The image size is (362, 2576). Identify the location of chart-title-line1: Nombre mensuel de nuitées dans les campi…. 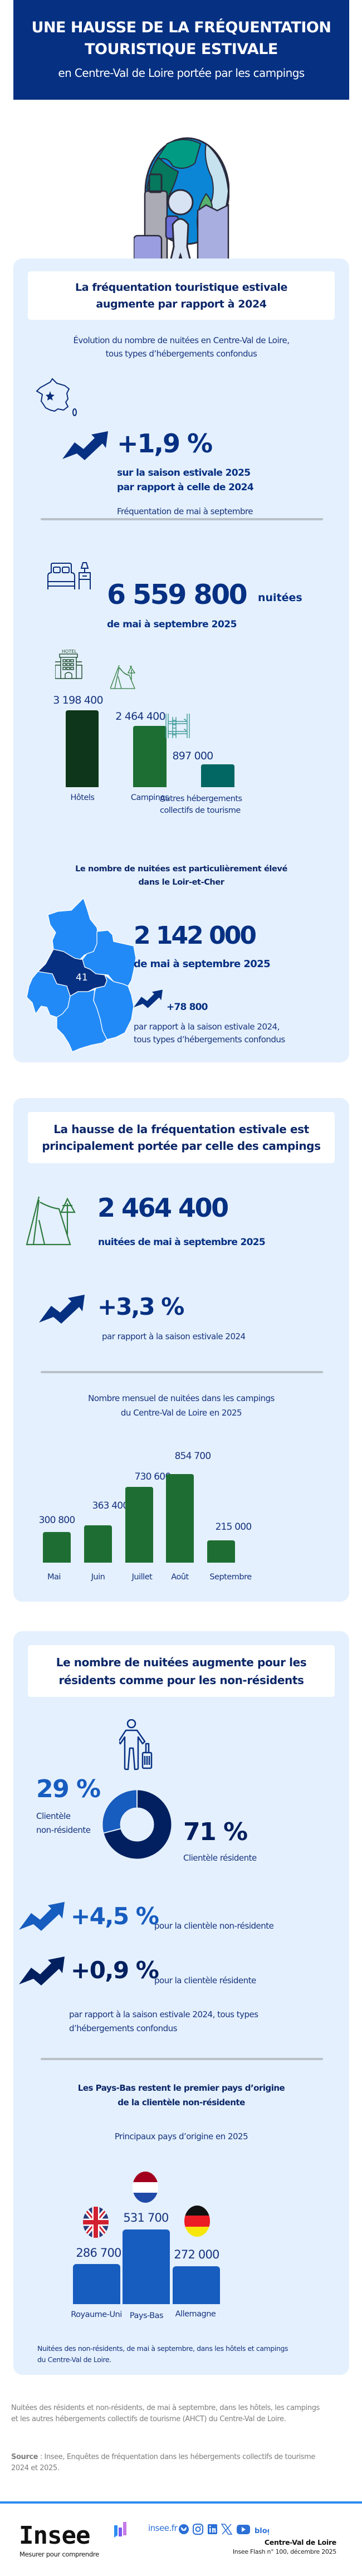
(181, 1398).